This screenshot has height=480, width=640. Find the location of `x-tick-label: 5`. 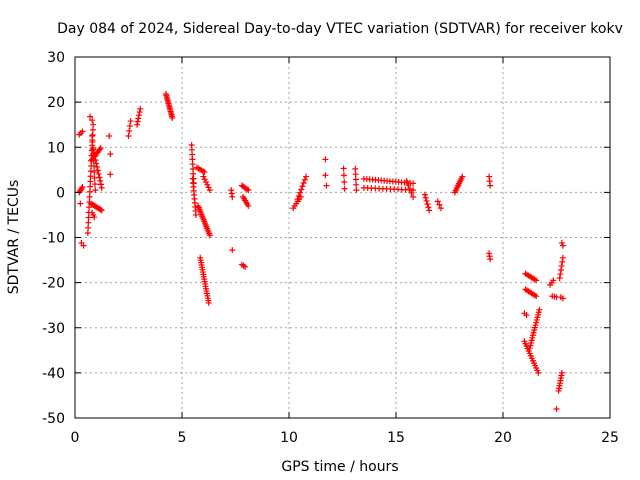

x-tick-label: 5 is located at coordinates (182, 438).